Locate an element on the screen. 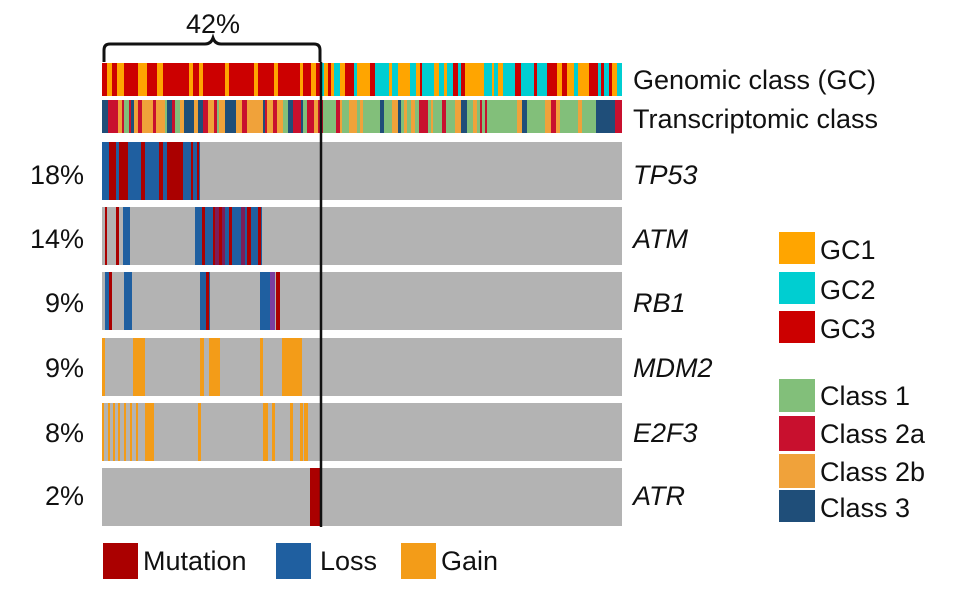 The image size is (954, 603). gene-pct-atr: 2% is located at coordinates (64, 496).